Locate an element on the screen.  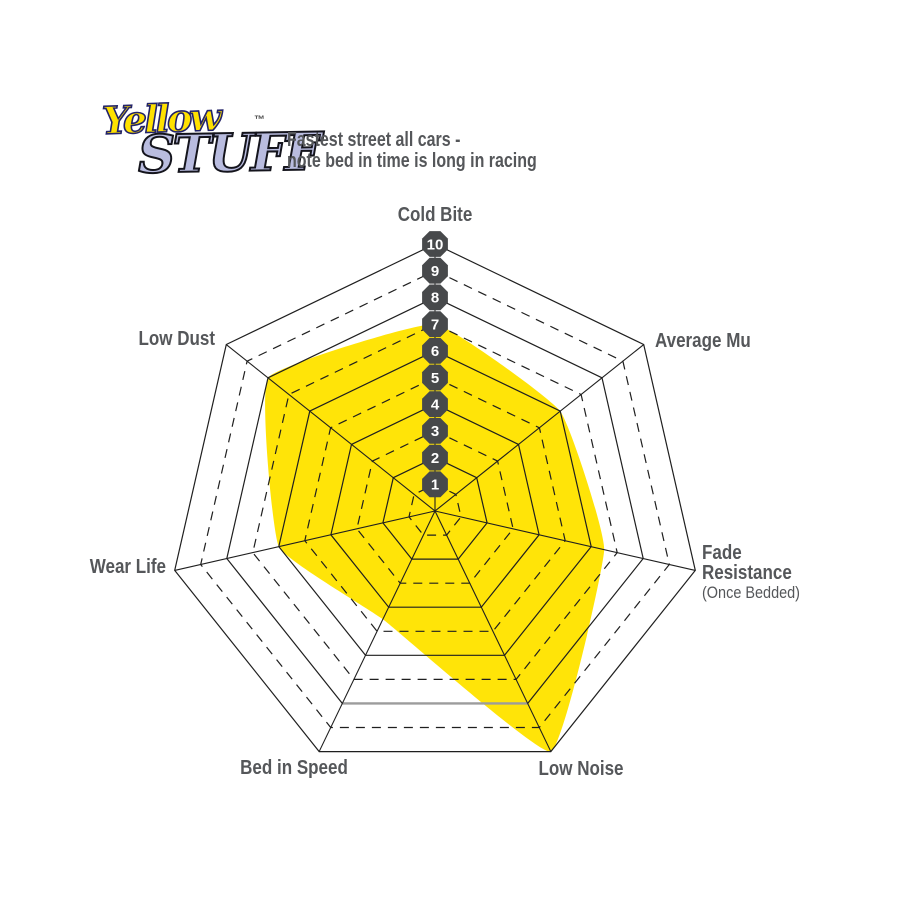
fade-label-line2: Resistance is located at coordinates (747, 573).